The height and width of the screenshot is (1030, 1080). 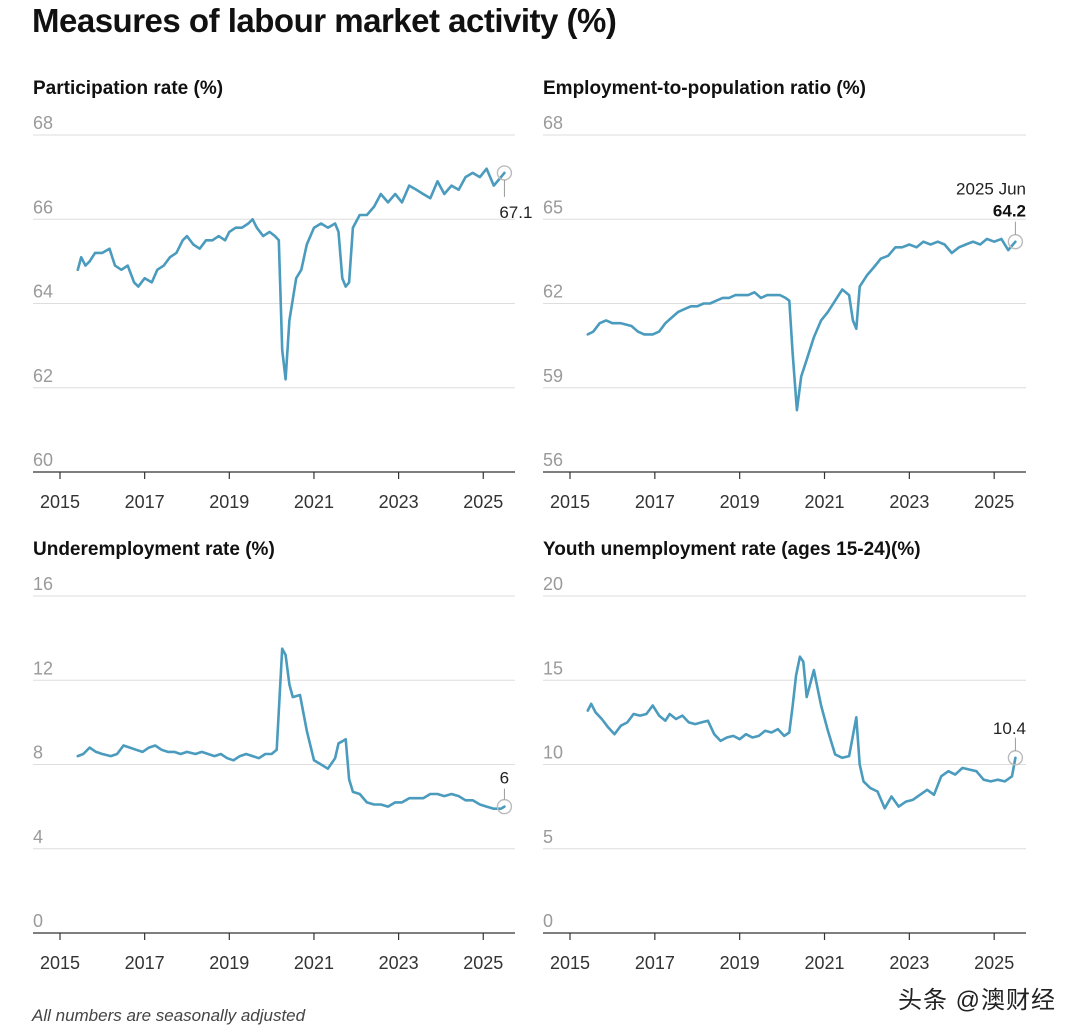 I want to click on y-tick-label: 64, so click(x=43, y=292).